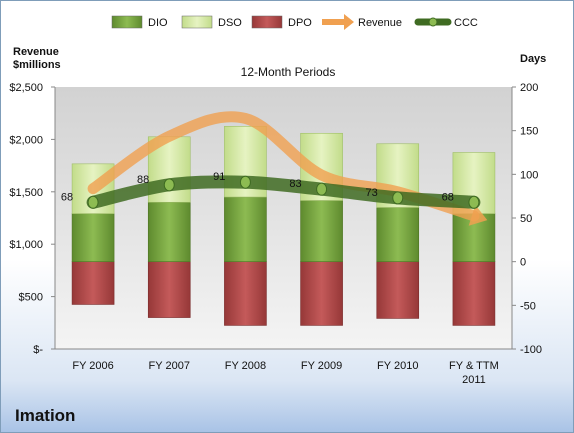 The width and height of the screenshot is (574, 433). Describe the element at coordinates (478, 215) in the screenshot. I see `revenue-arrowhead` at that location.